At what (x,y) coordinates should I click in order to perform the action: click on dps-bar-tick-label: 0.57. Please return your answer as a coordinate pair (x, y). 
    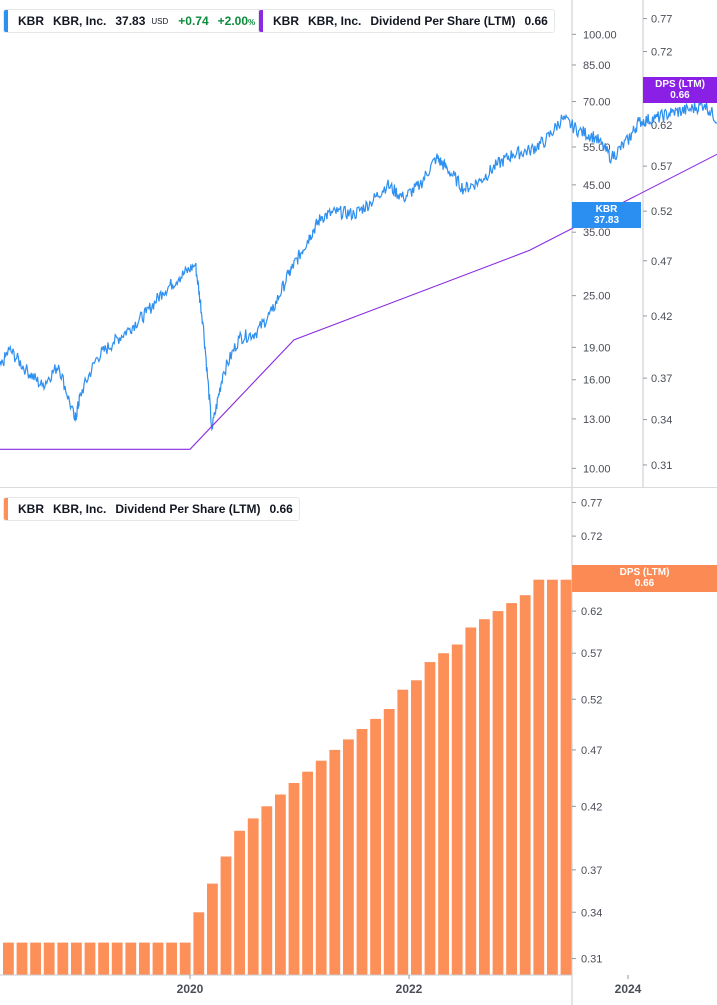
    Looking at the image, I should click on (591, 654).